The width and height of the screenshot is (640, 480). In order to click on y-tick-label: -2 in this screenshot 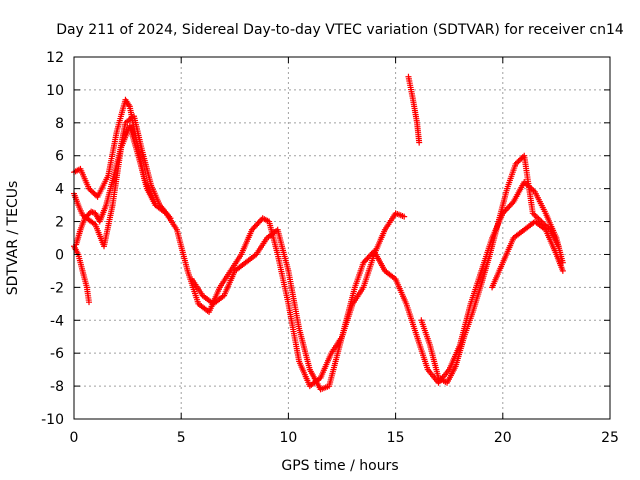, I will do `click(57, 288)`.